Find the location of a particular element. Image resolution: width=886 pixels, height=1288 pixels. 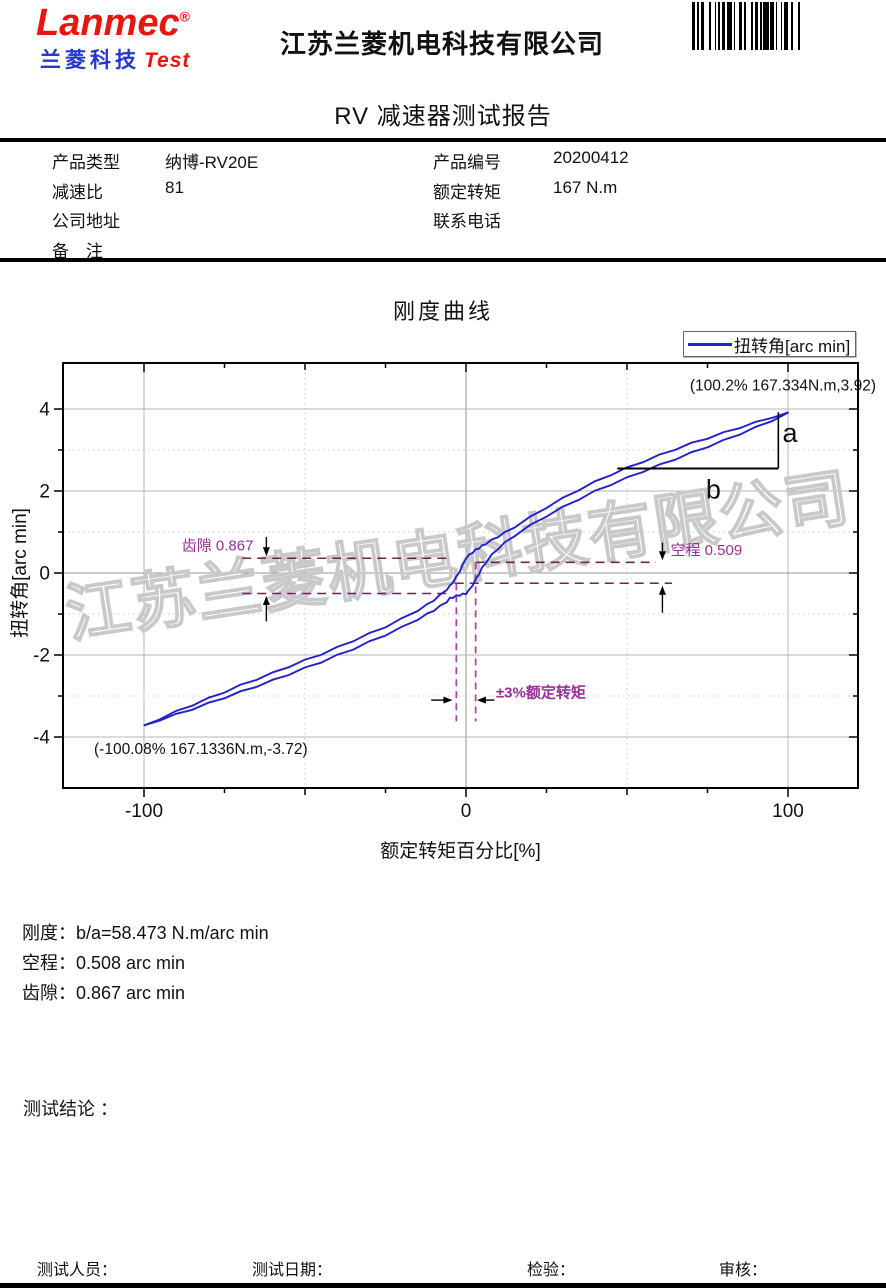

cell-value: 20200412 is located at coordinates (591, 157).